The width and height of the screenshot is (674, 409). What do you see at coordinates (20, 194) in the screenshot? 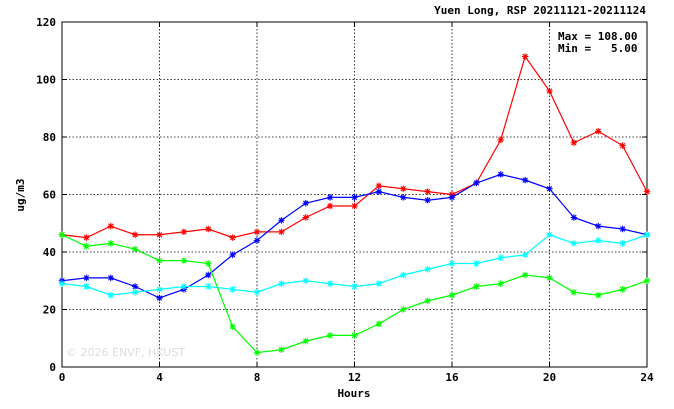
I see `y-axis-label: ug/m3` at bounding box center [20, 194].